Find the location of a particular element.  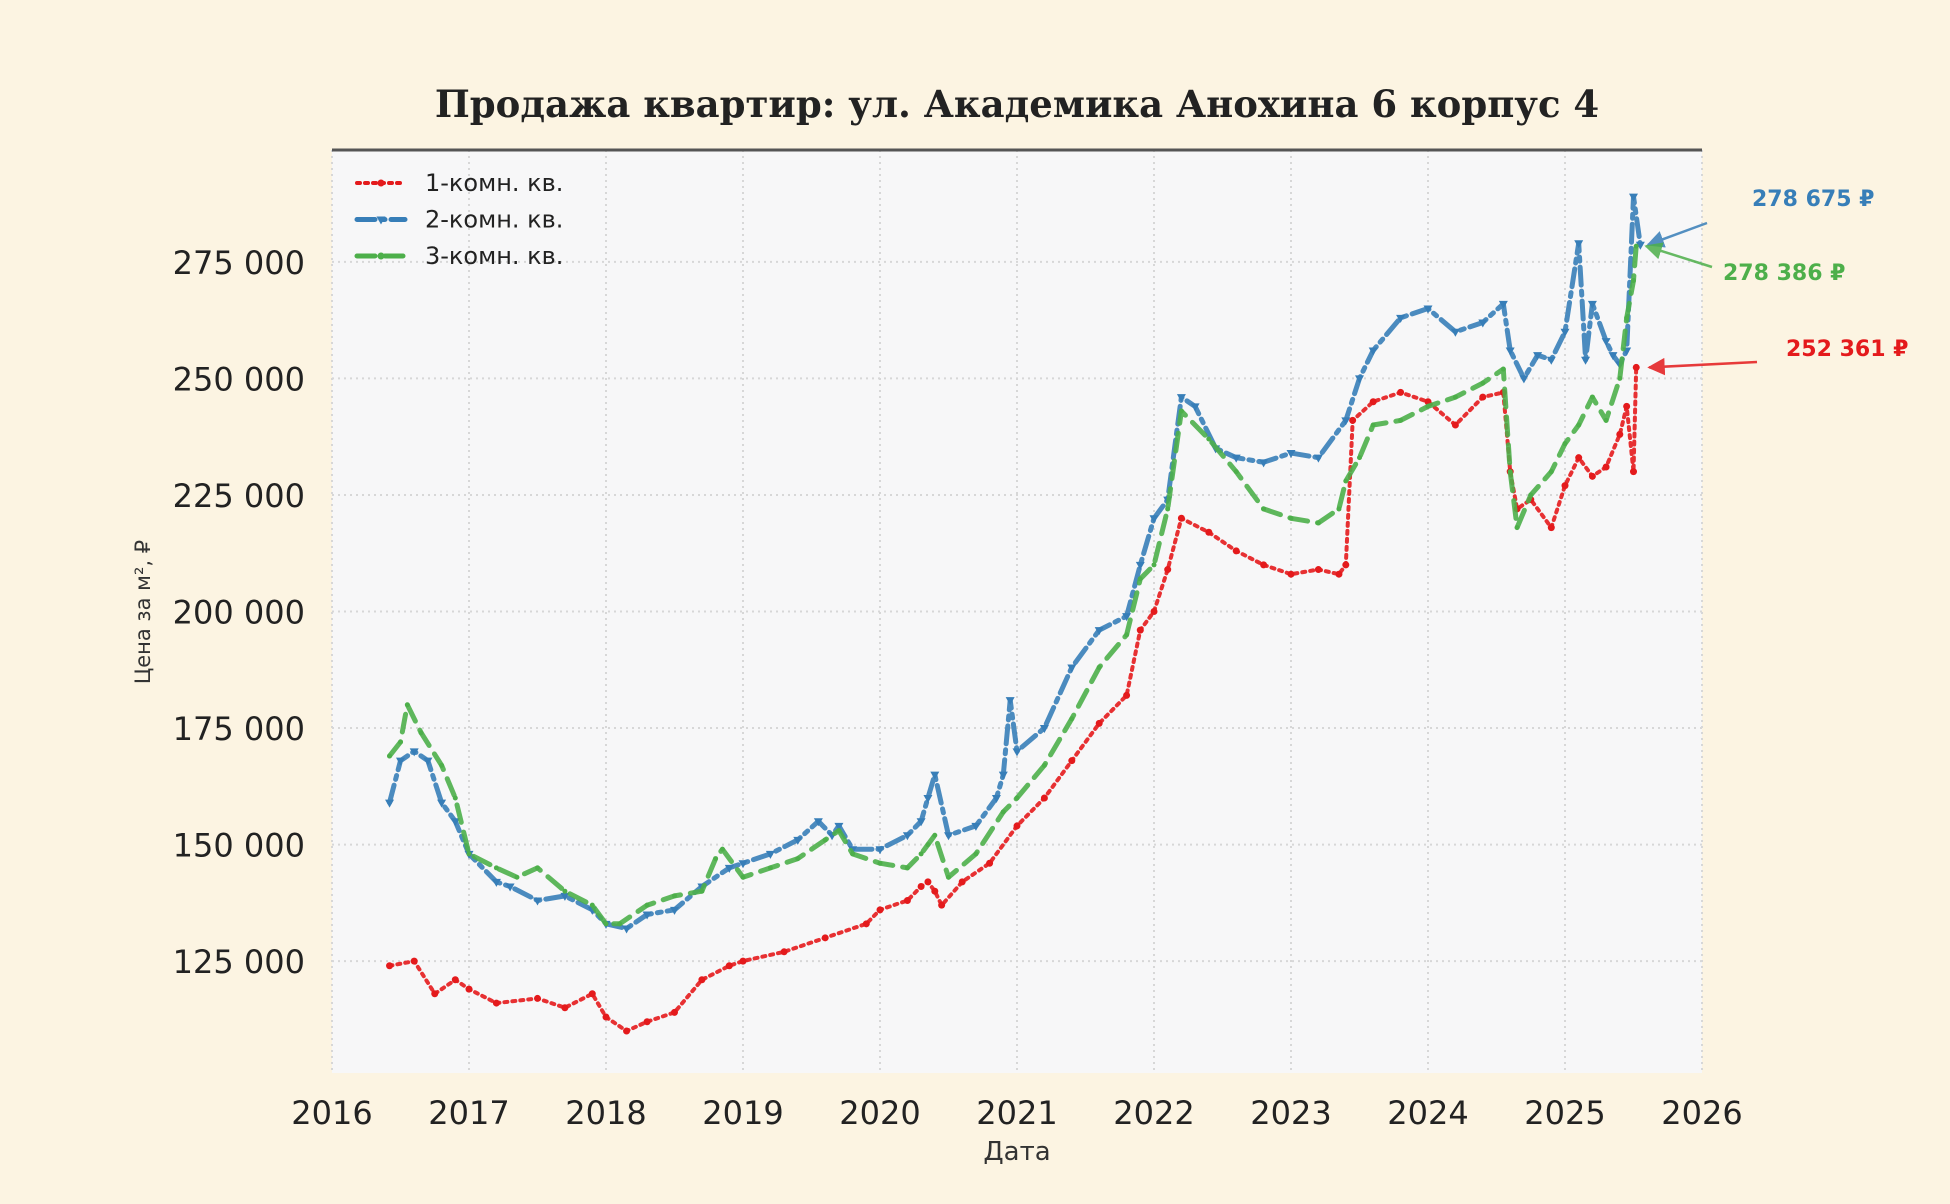

legend-label: 2-комн. кв. is located at coordinates (494, 220).